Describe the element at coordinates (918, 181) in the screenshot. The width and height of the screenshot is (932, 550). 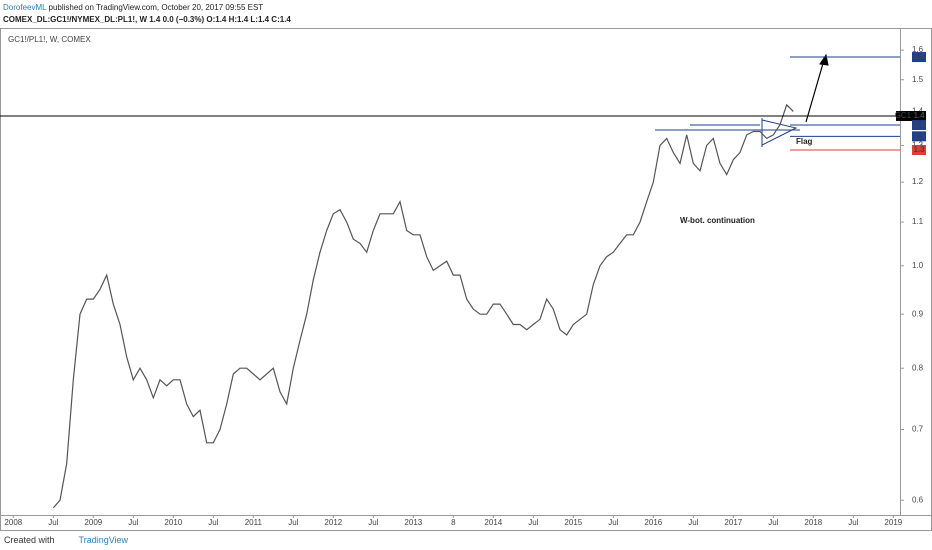
I see `y-tick-label: 1.2` at that location.